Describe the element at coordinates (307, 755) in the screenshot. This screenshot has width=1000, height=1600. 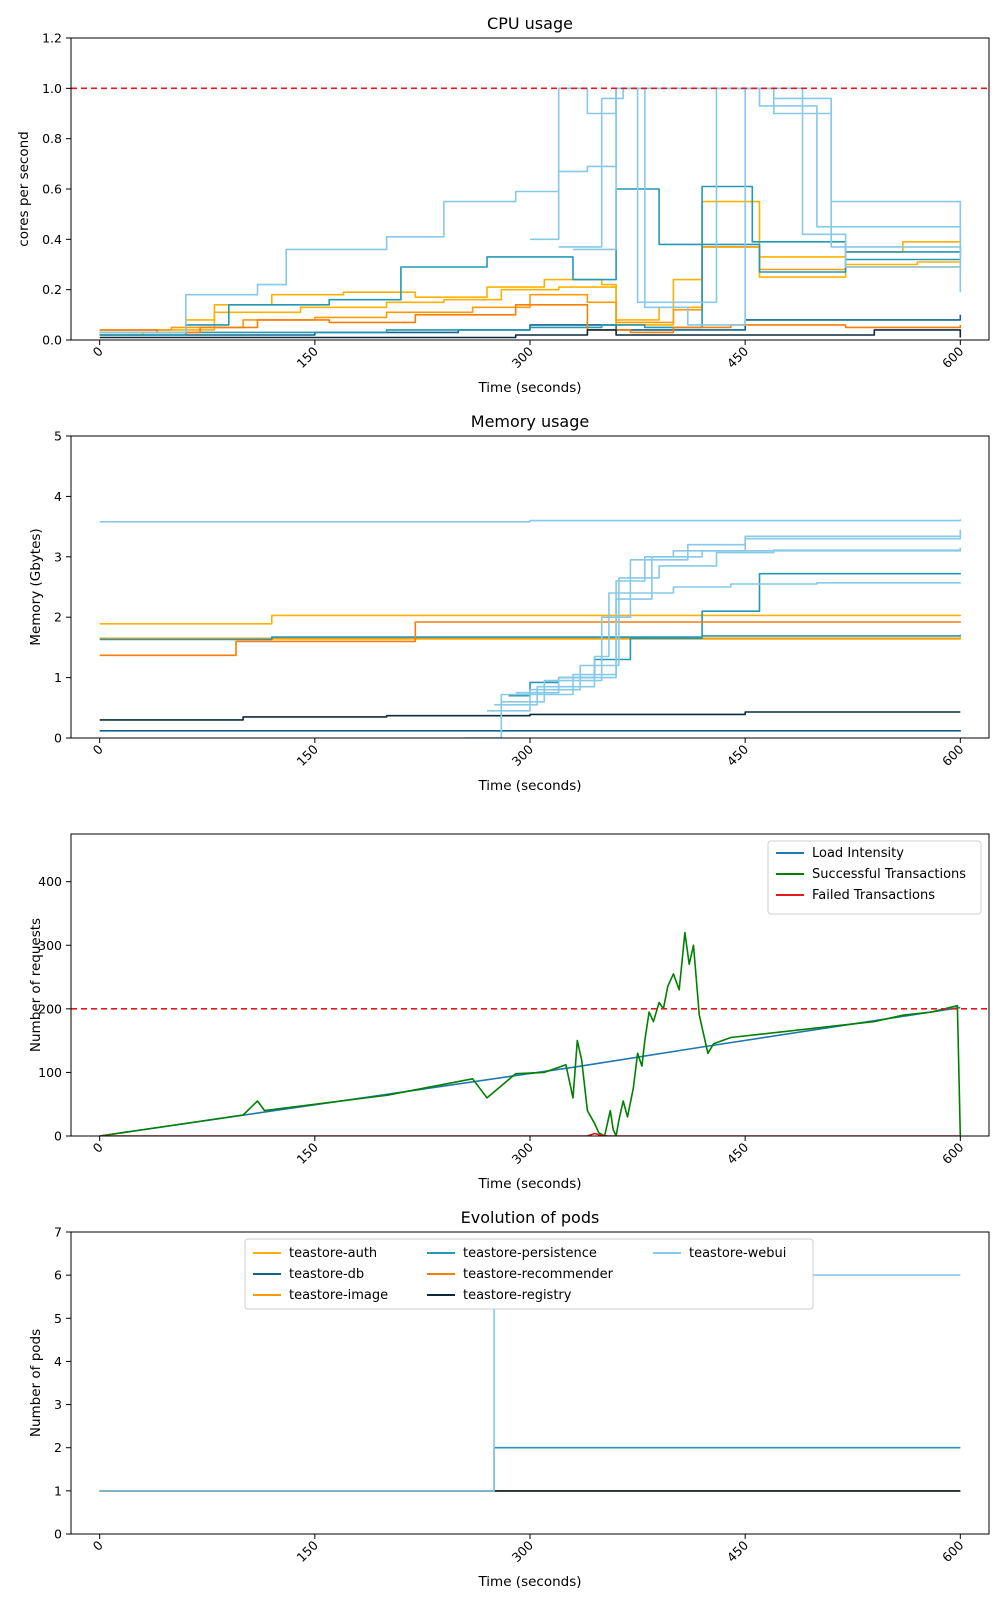
I see `memory-xtick-label: 150` at that location.